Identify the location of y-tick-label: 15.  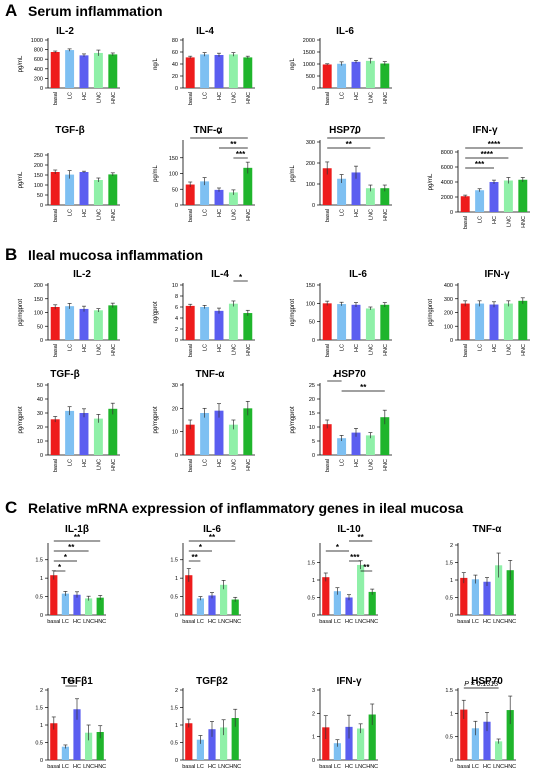
(312, 414).